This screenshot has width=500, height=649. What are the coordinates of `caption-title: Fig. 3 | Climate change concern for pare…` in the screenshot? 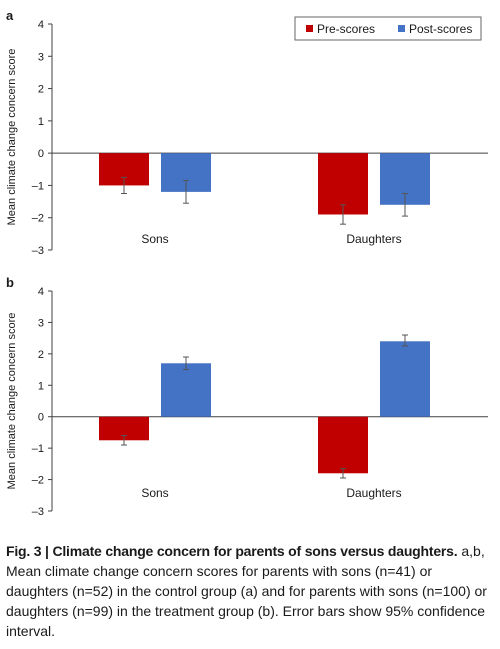 It's located at (232, 551).